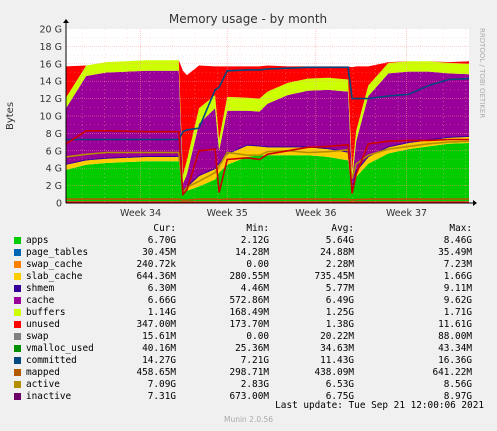  I want to click on legend-value-max: 1.71G, so click(457, 312).